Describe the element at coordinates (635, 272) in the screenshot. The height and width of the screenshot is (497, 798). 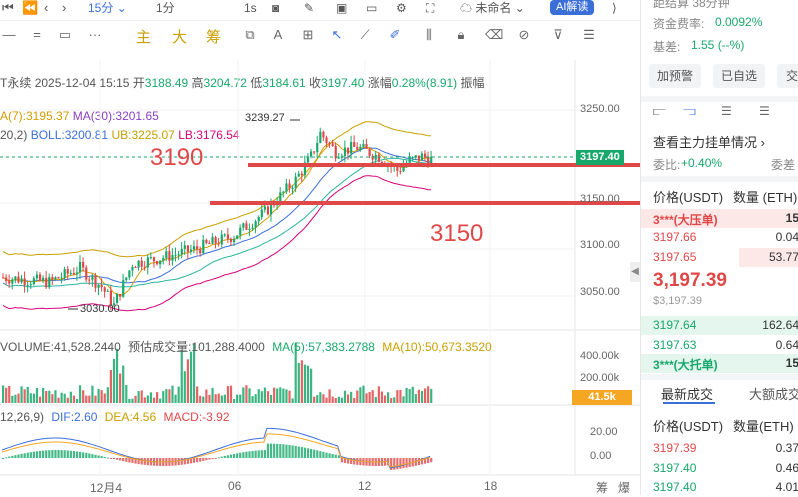
I see `panel-toggle-icon: ◀` at that location.